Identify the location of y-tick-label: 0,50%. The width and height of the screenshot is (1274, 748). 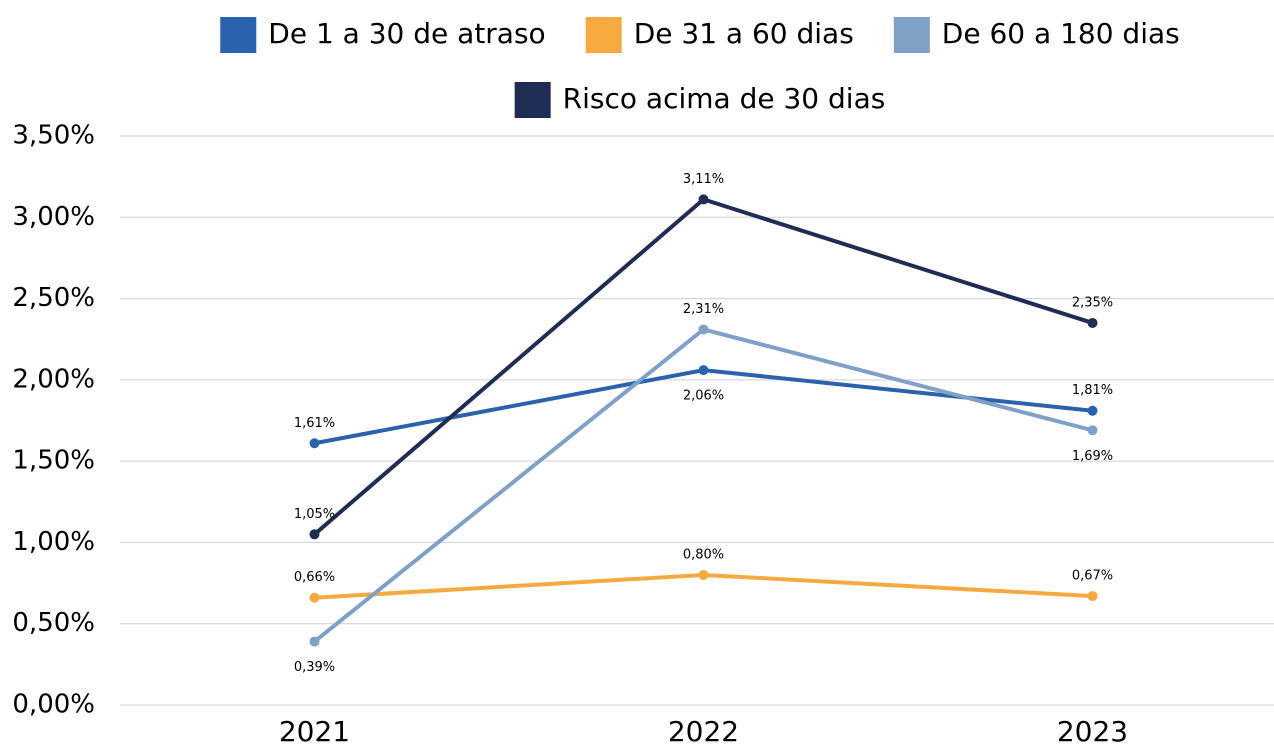
(53, 623).